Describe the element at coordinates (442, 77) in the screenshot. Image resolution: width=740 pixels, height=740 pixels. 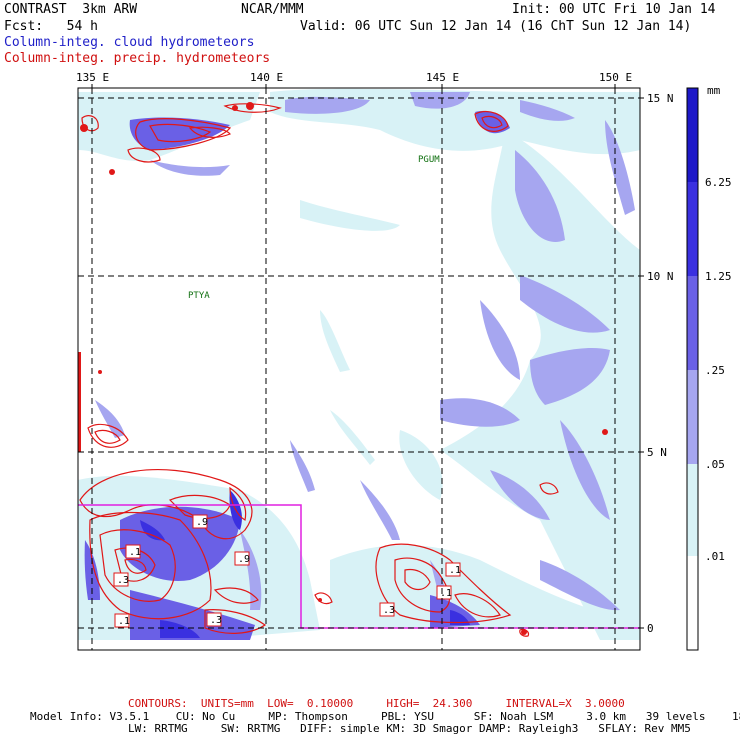
I see `lon-label: 145 E` at that location.